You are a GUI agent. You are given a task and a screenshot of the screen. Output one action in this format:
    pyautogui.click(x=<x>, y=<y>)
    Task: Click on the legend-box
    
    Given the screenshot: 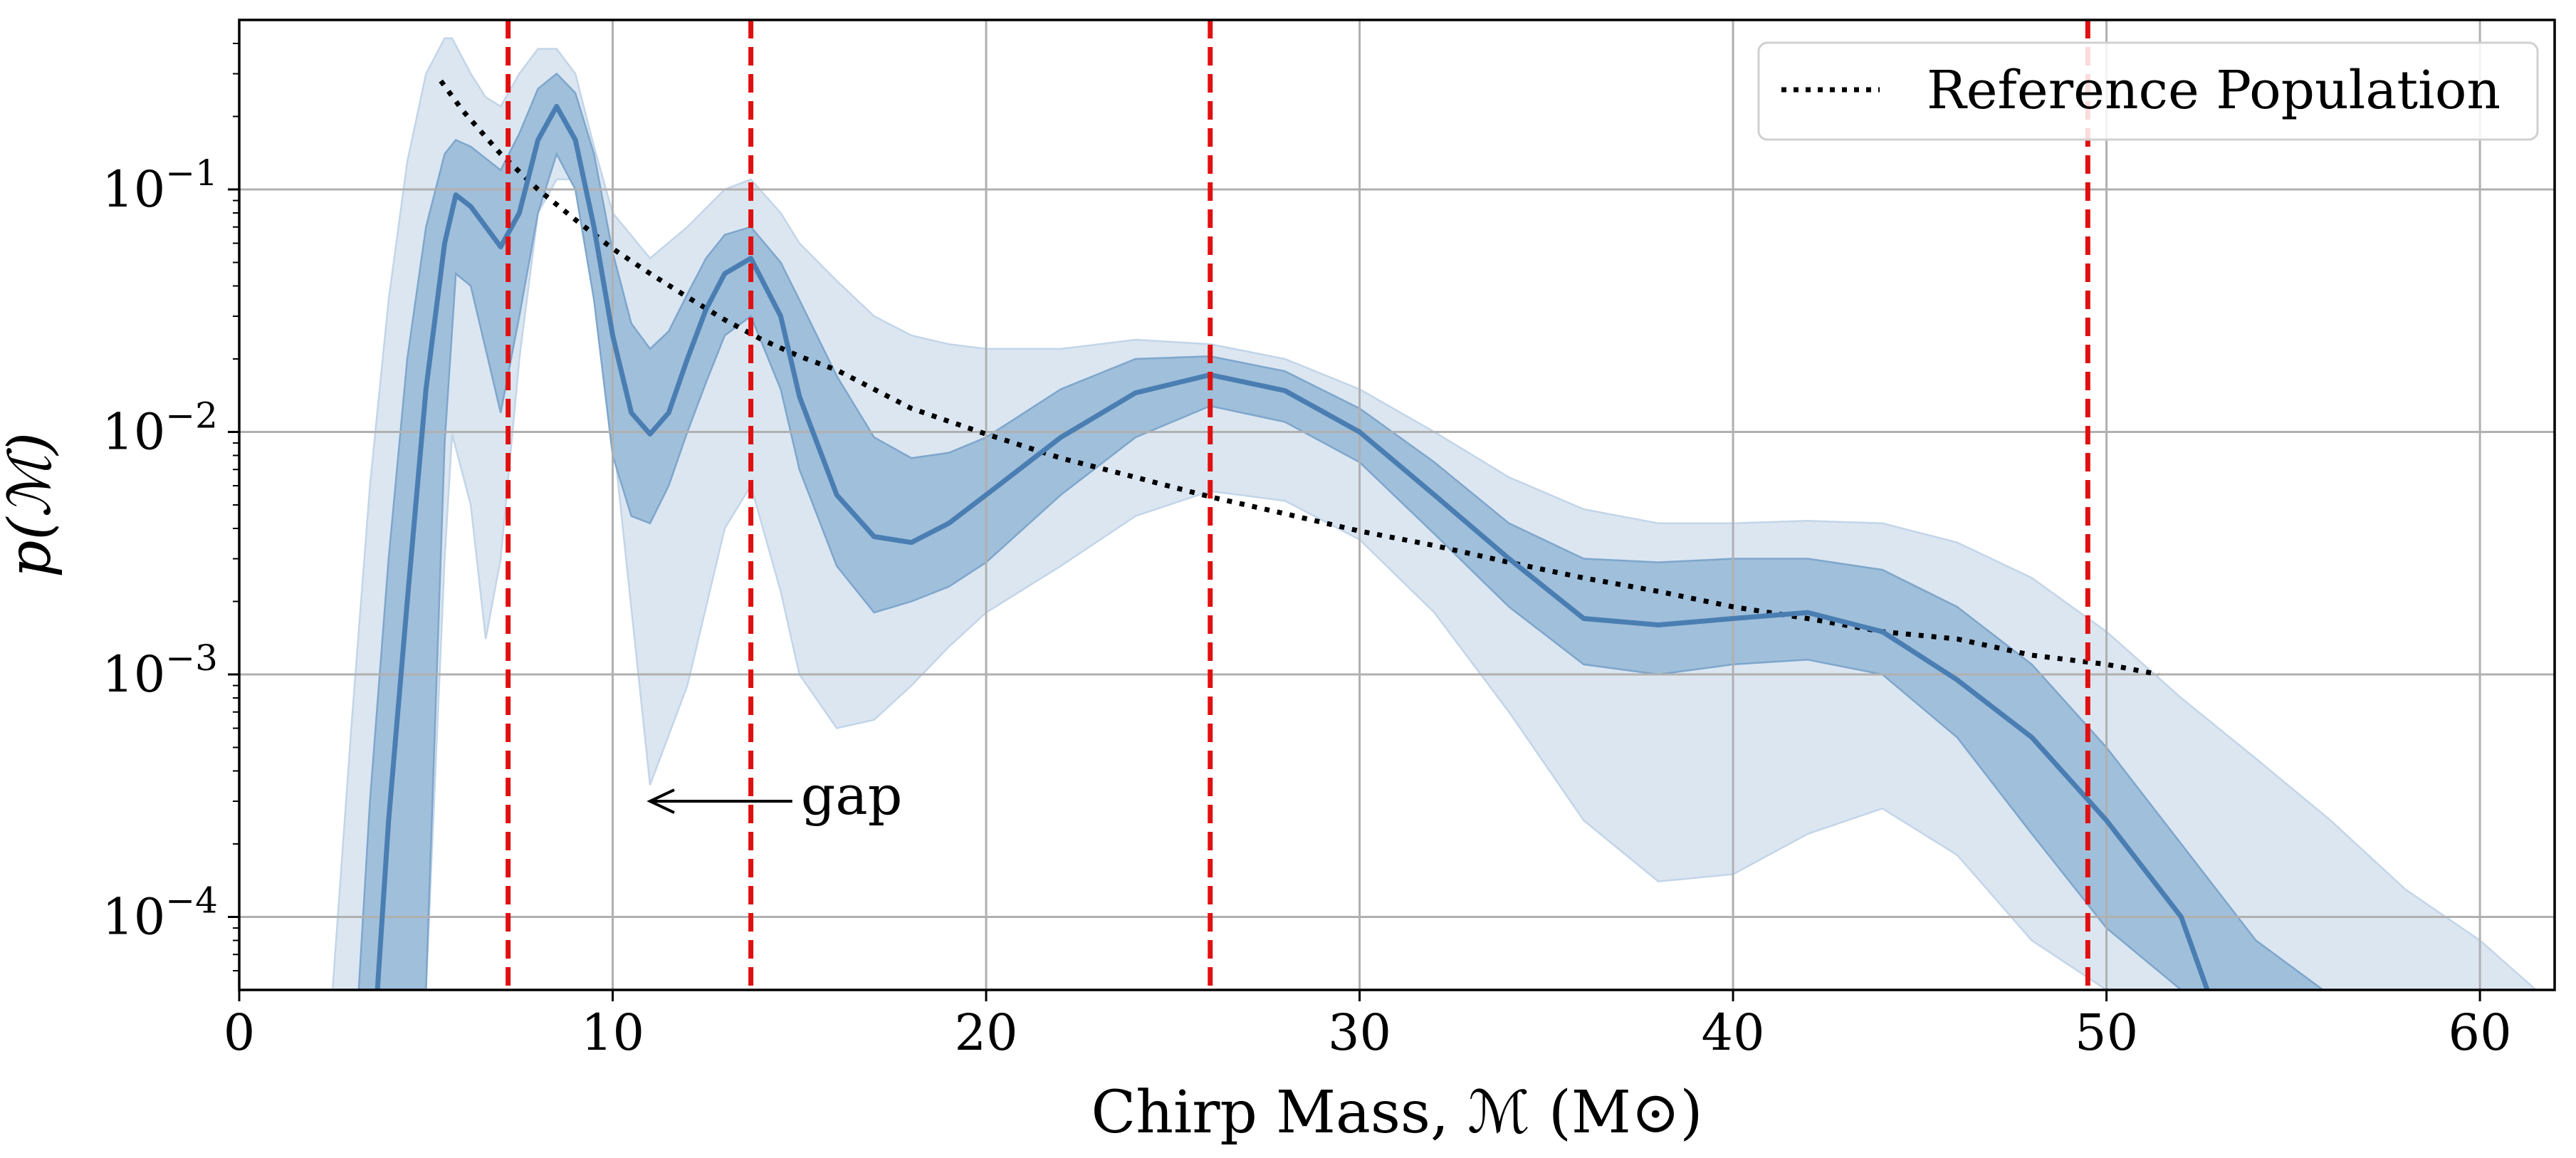 What is the action you would take?
    pyautogui.click(x=2148, y=91)
    